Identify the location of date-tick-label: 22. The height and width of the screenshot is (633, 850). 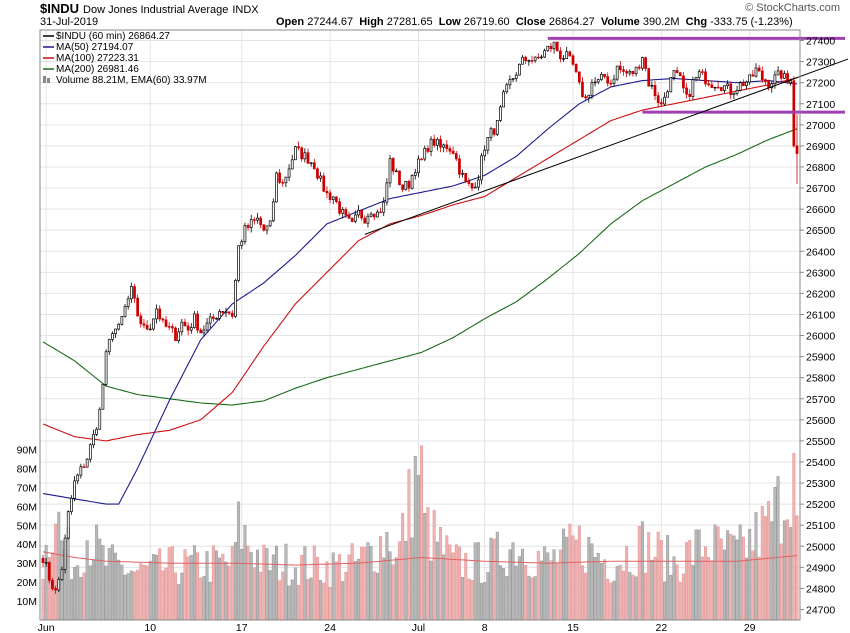
(661, 627).